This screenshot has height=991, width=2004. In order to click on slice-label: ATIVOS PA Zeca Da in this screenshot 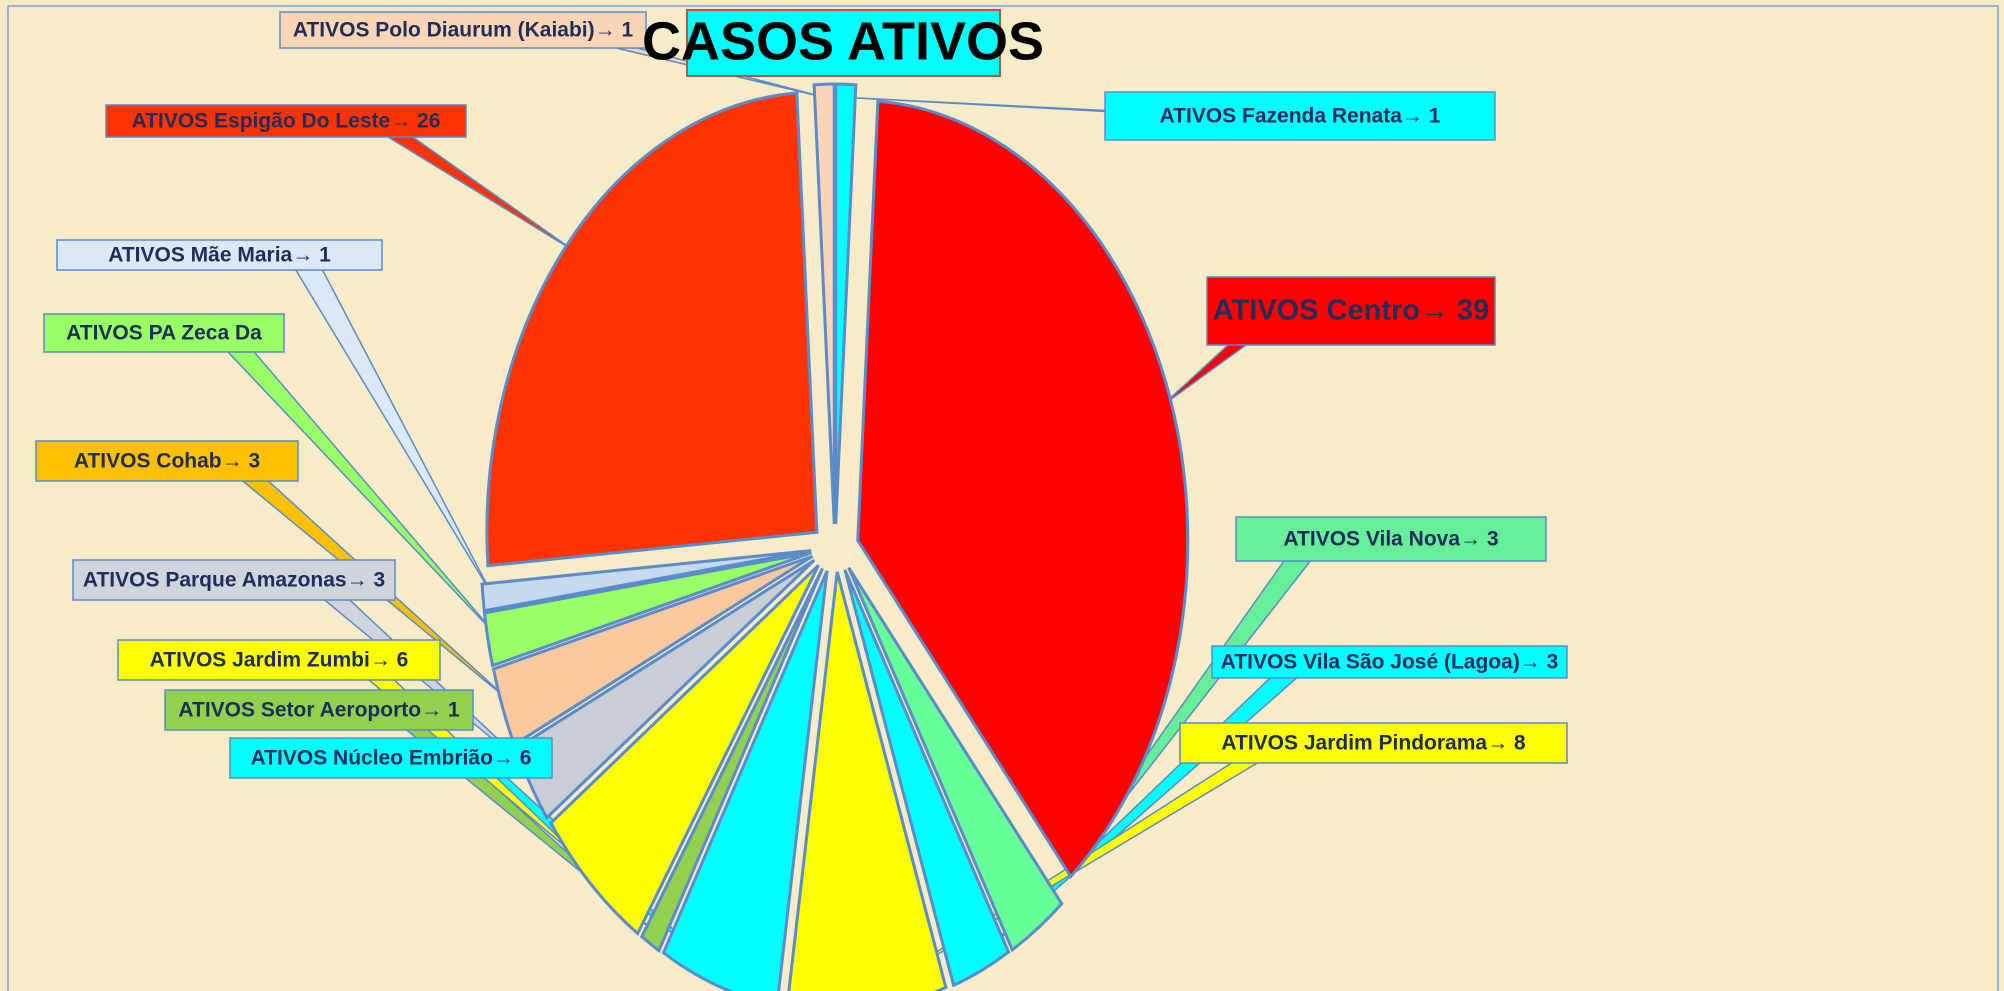, I will do `click(164, 333)`.